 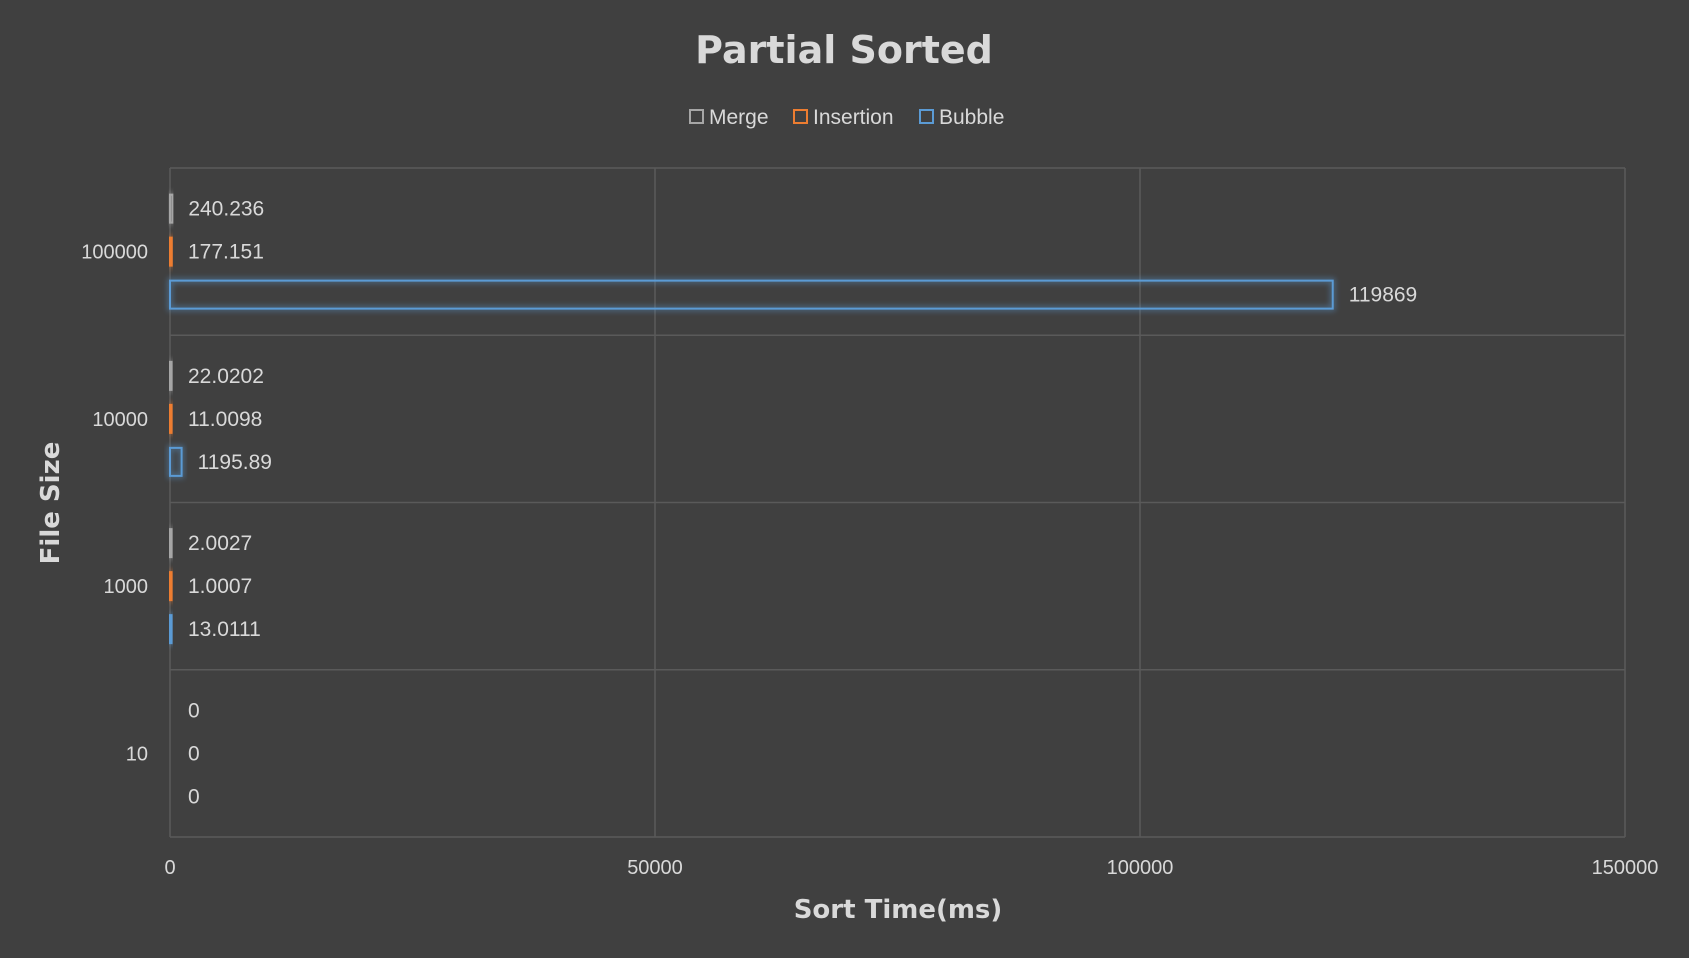 What do you see at coordinates (1383, 295) in the screenshot?
I see `data-label: 119869` at bounding box center [1383, 295].